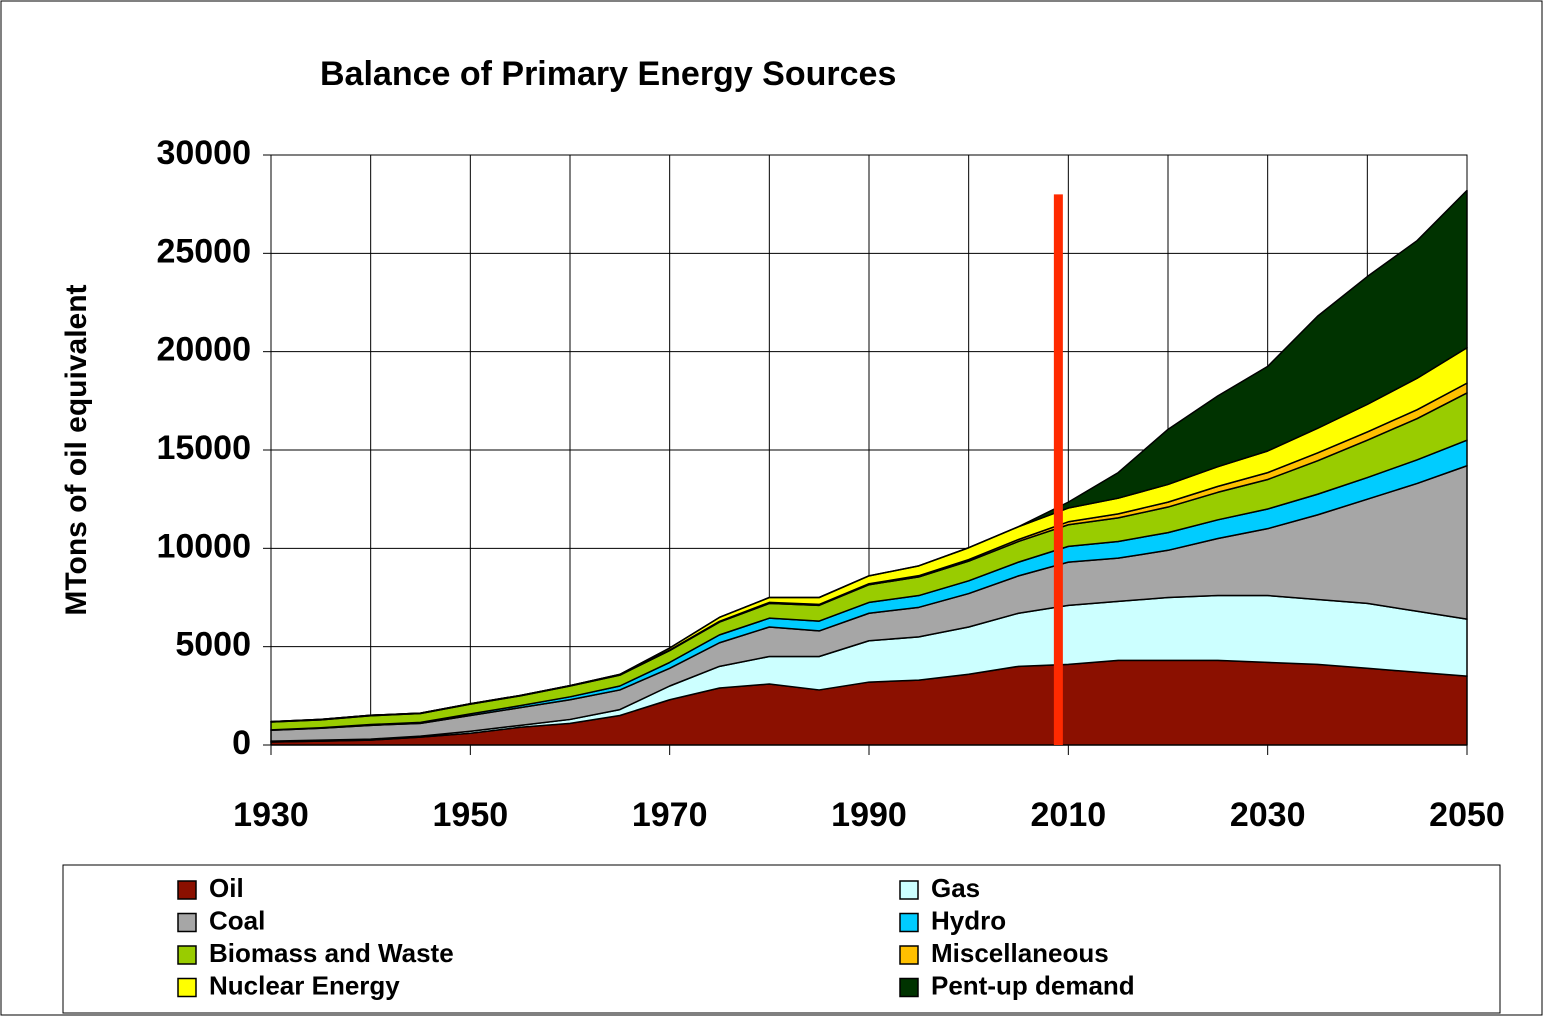 The height and width of the screenshot is (1021, 1543). I want to click on chart-title: Balance of Primary Energy Sources, so click(608, 74).